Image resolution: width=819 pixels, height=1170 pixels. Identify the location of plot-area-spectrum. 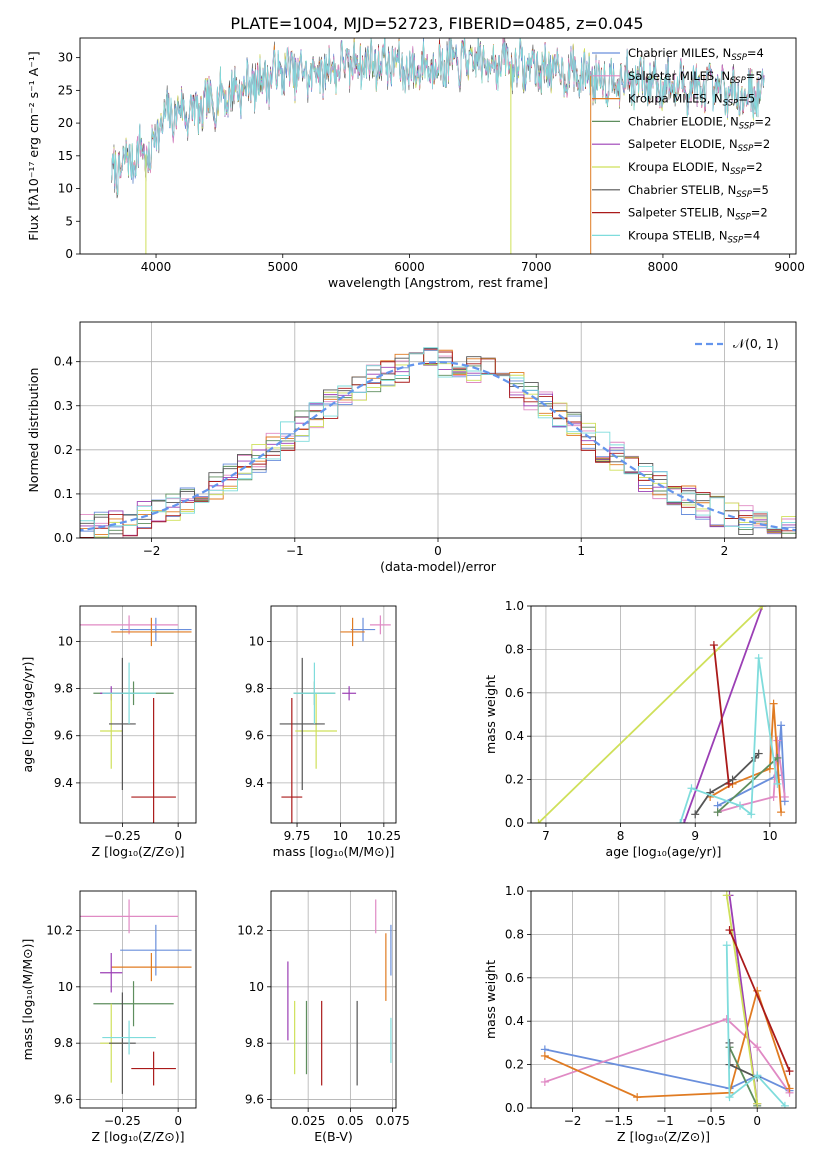
(438, 146).